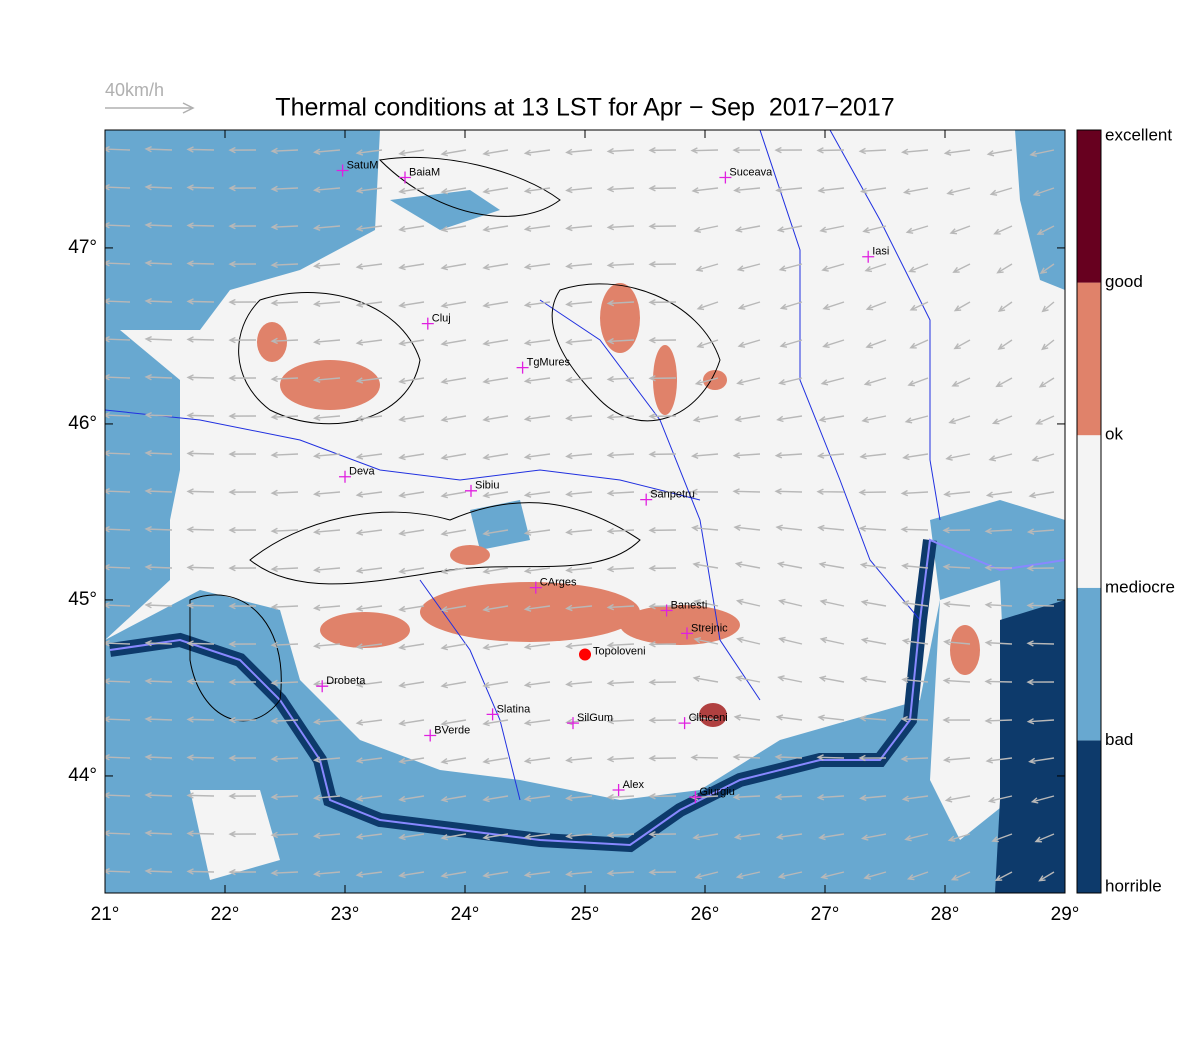  Describe the element at coordinates (150, 108) in the screenshot. I see `wind-scale-arrow` at that location.